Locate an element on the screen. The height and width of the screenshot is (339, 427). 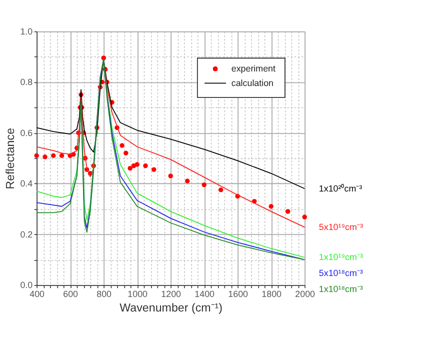
y-tick-label: 1.0 is located at coordinates (26, 31).